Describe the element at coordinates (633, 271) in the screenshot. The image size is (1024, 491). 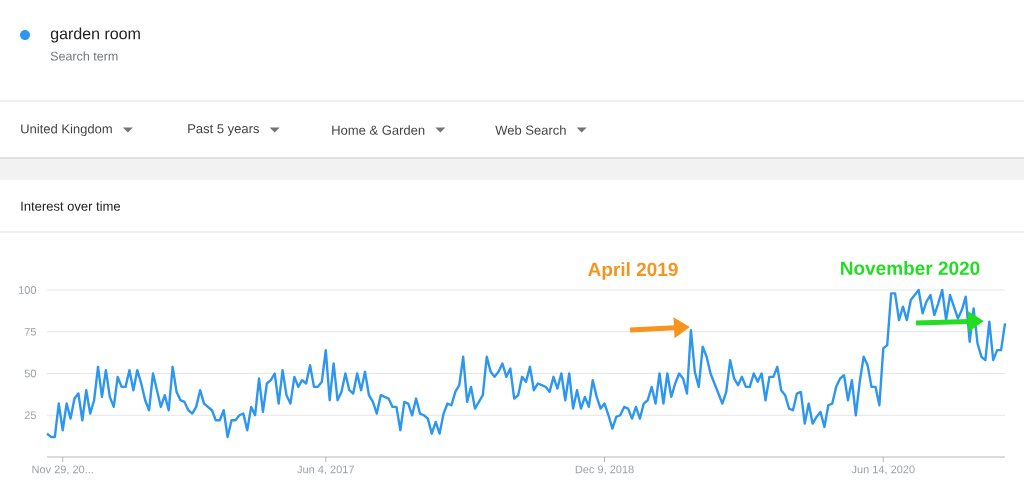
I see `text: April 2019` at that location.